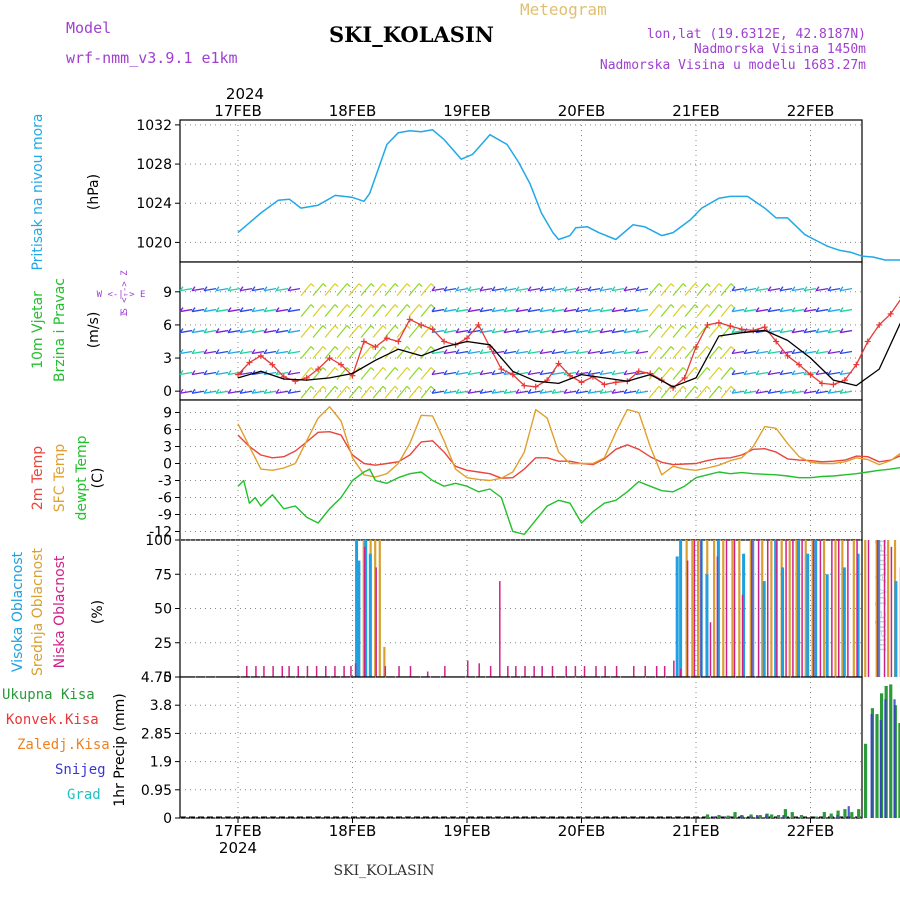 The height and width of the screenshot is (900, 900). I want to click on ytick-label: 100, so click(158, 541).